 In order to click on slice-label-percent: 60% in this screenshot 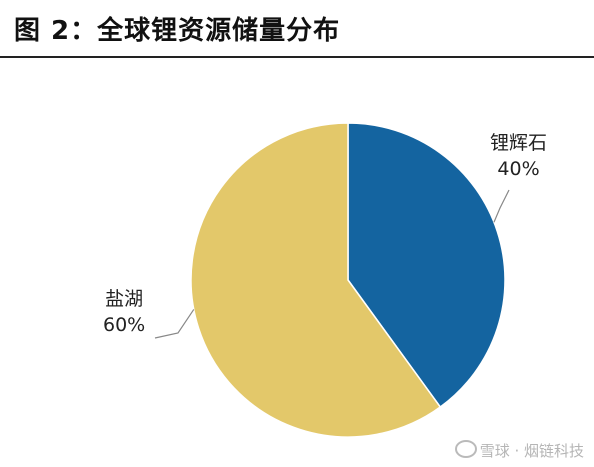, I will do `click(124, 325)`.